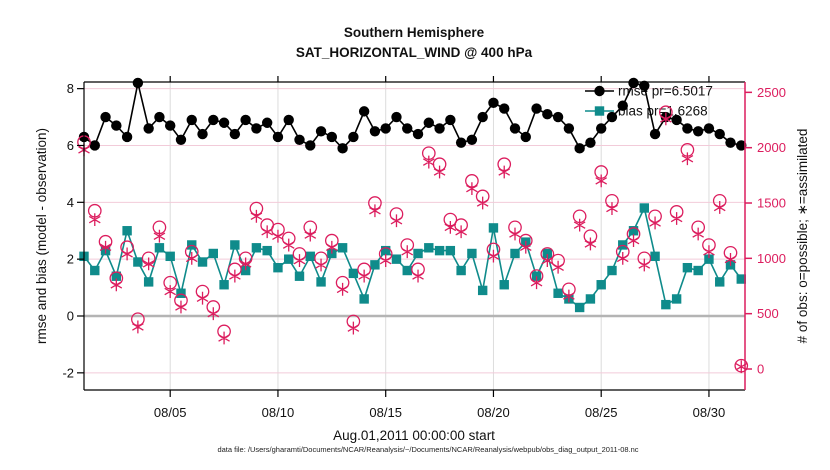  I want to click on y-tick-label-left: 2, so click(70, 259).